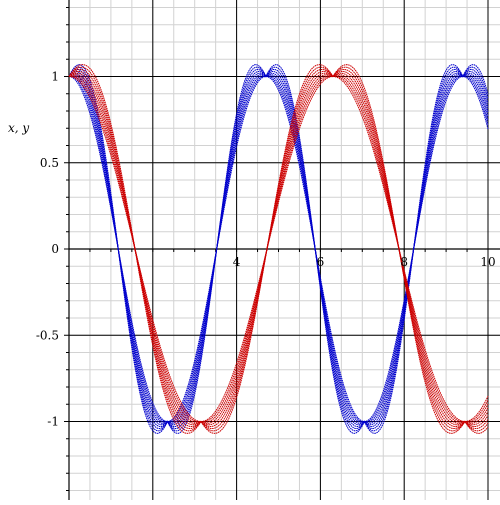  Describe the element at coordinates (49, 163) in the screenshot. I see `y-tick-label: 0.5` at that location.